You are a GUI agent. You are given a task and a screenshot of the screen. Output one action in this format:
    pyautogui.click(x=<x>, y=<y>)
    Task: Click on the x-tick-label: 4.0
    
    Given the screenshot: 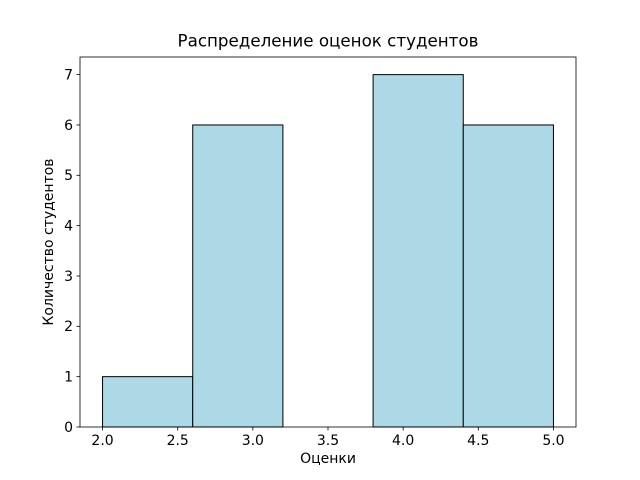 What is the action you would take?
    pyautogui.click(x=403, y=441)
    